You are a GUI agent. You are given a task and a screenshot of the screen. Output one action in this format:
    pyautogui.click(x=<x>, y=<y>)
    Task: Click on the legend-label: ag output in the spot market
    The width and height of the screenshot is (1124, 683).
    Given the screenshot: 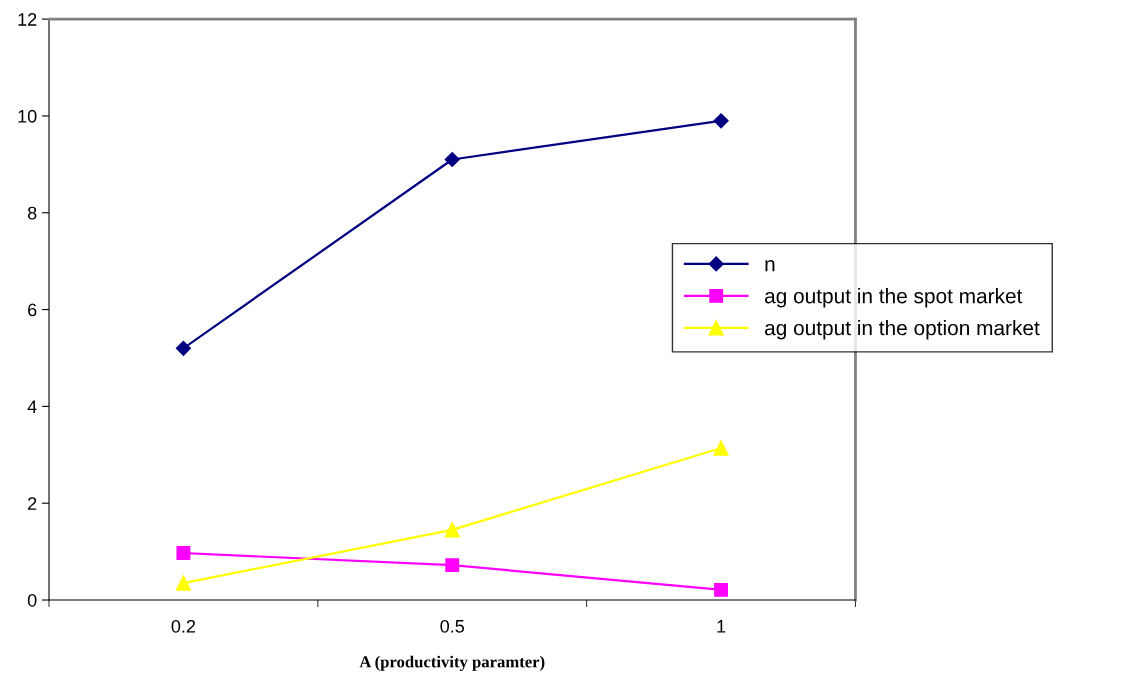 What is the action you would take?
    pyautogui.click(x=894, y=298)
    